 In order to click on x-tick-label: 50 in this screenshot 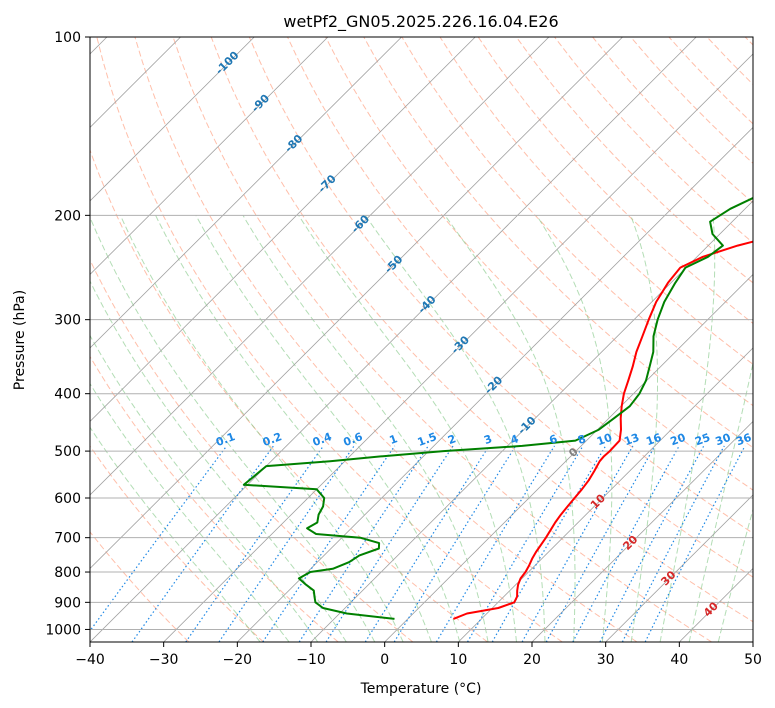, I will do `click(753, 660)`.